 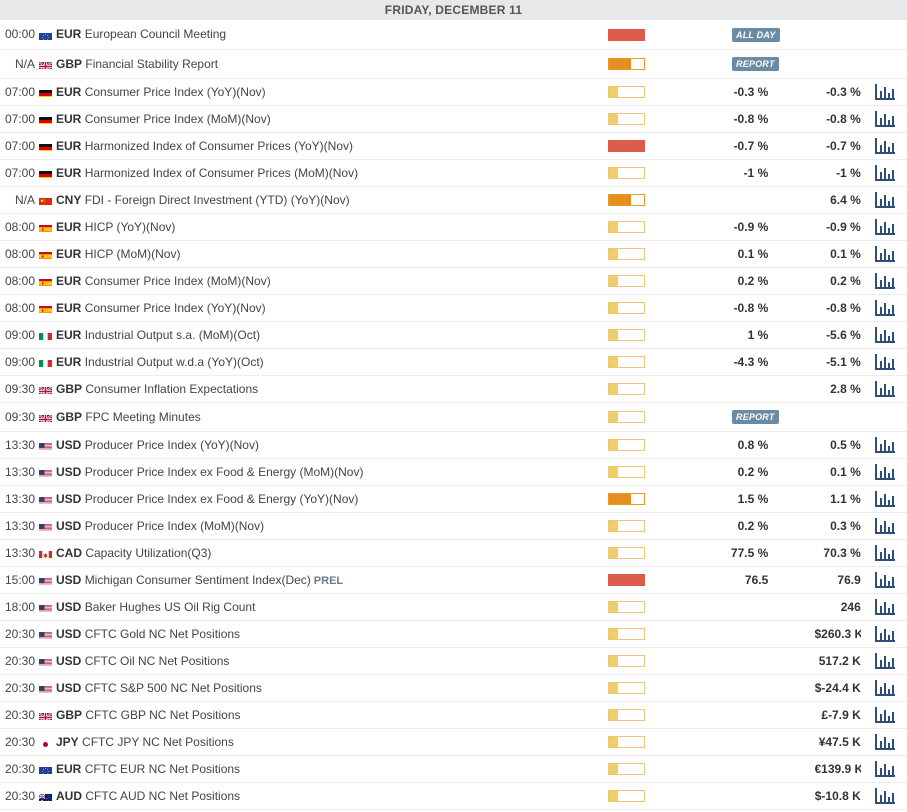 What do you see at coordinates (174, 525) in the screenshot?
I see `event-name-link: Producer Price Index (MoM)(Nov)` at bounding box center [174, 525].